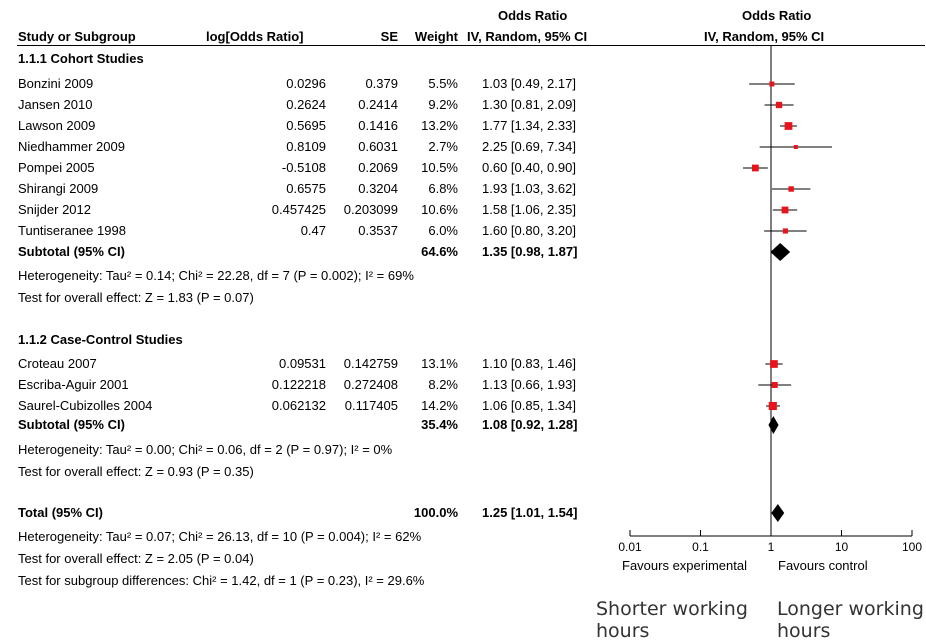  What do you see at coordinates (672, 620) in the screenshot?
I see `shorter-hours-text: Shorter working hours` at bounding box center [672, 620].